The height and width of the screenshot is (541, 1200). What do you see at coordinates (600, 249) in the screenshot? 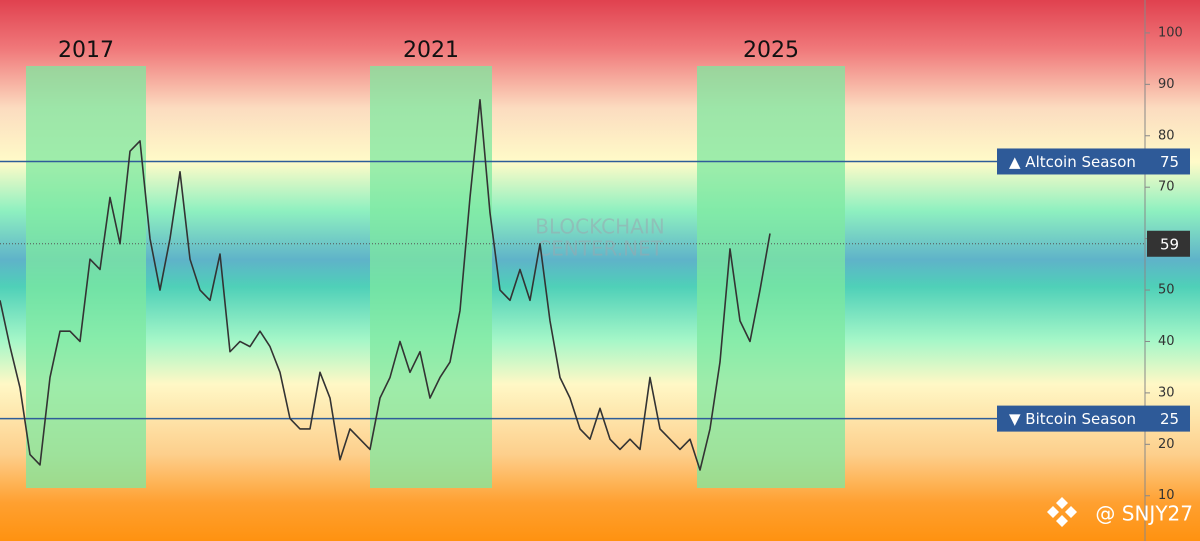
I see `watermark: CENTER.NET` at bounding box center [600, 249].